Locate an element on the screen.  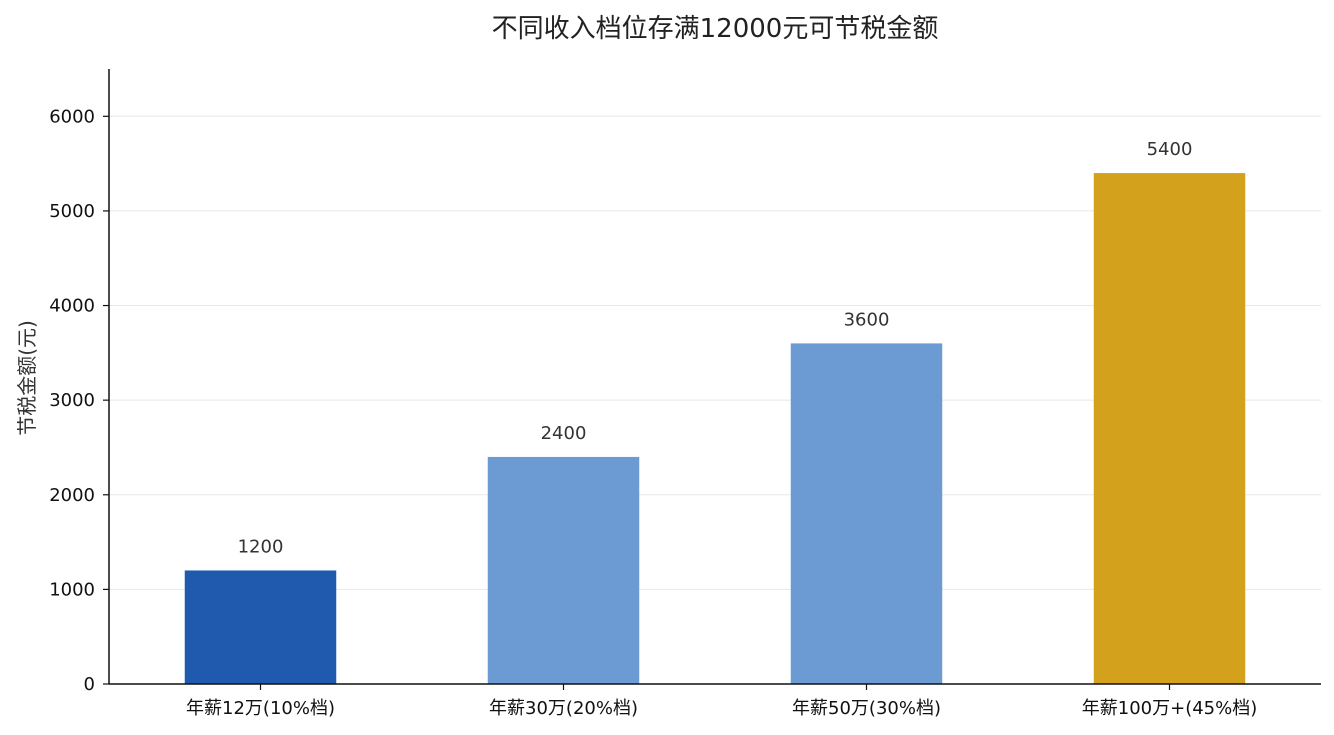
y-tick-label: 1000 is located at coordinates (72, 589).